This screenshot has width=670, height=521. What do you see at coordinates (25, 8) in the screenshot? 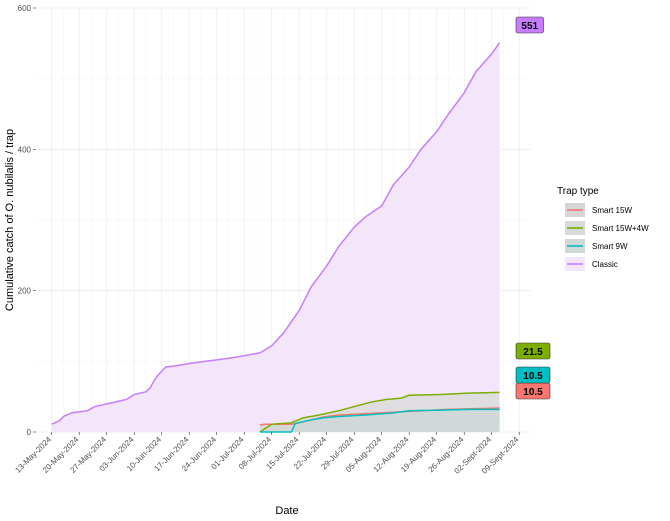
I see `y-tick-label: 600` at bounding box center [25, 8].